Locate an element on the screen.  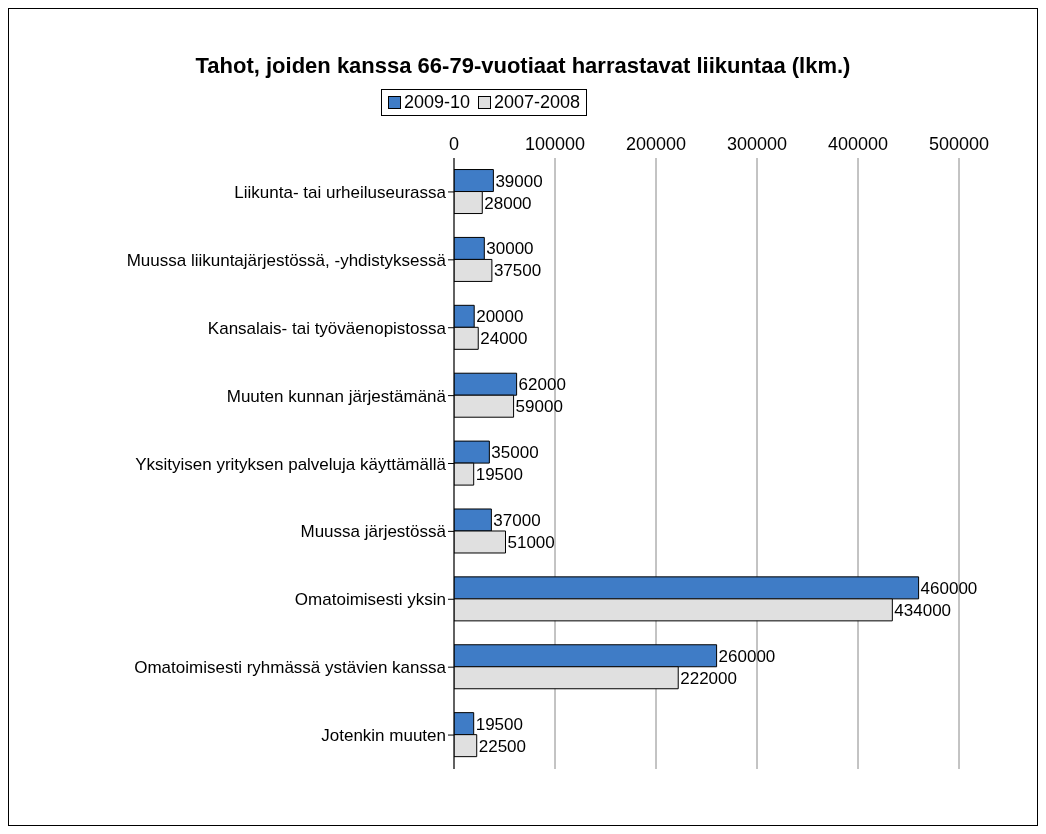
data-label: 59000 is located at coordinates (539, 407).